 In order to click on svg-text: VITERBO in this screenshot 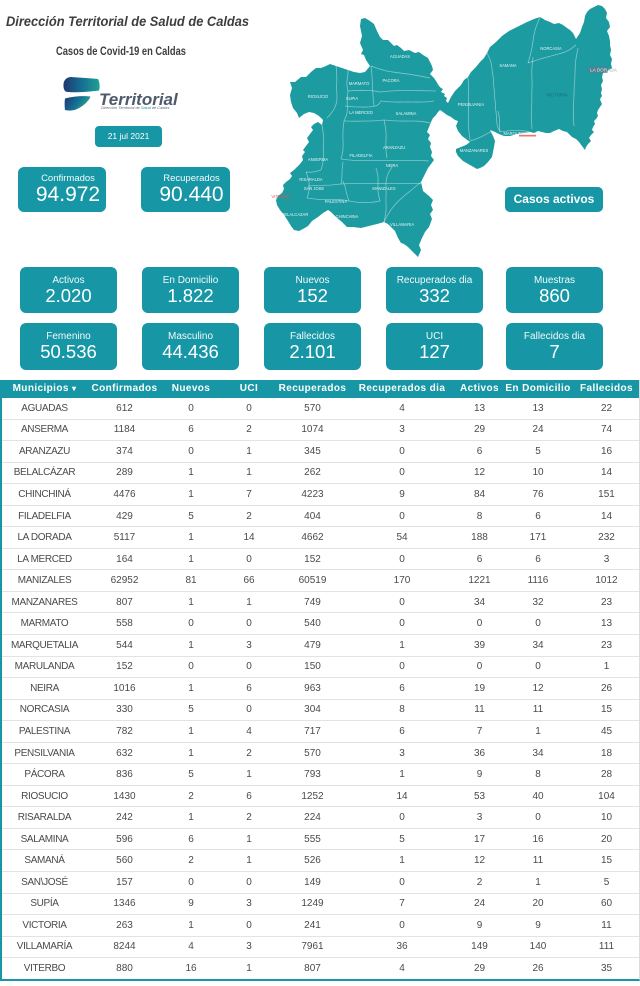, I will do `click(281, 196)`.